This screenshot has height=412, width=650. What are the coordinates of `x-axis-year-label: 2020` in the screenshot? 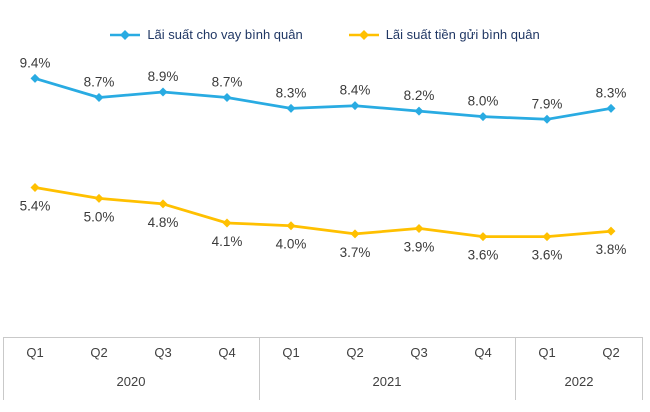 It's located at (131, 381).